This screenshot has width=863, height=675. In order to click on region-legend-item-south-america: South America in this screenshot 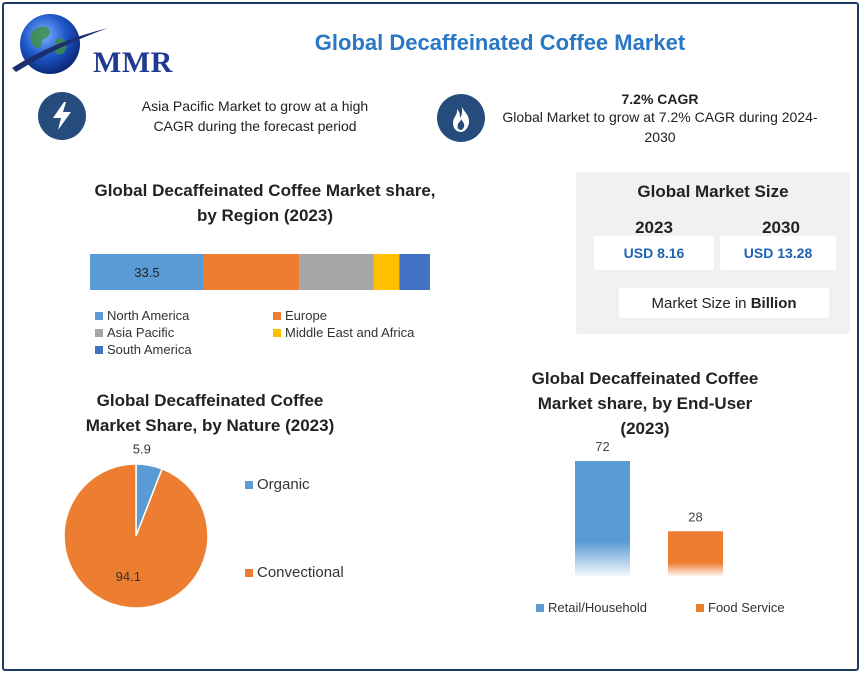, I will do `click(143, 349)`.